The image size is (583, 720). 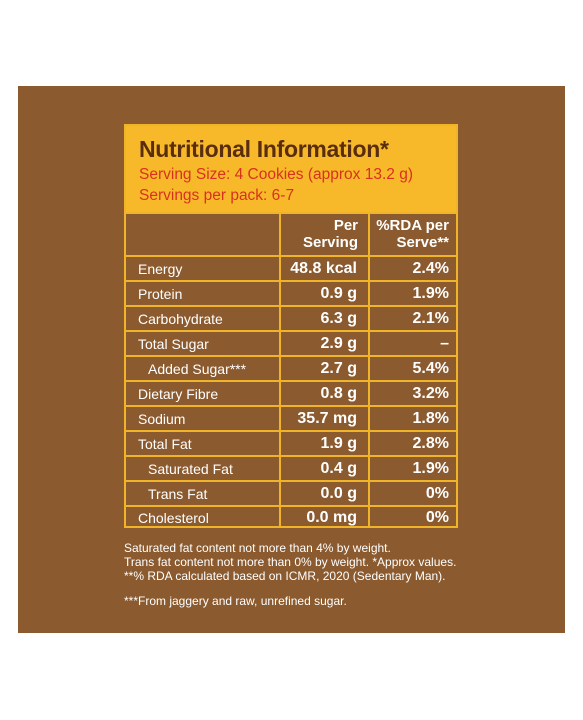 I want to click on nutrient-rda: 3.2%, so click(x=430, y=393).